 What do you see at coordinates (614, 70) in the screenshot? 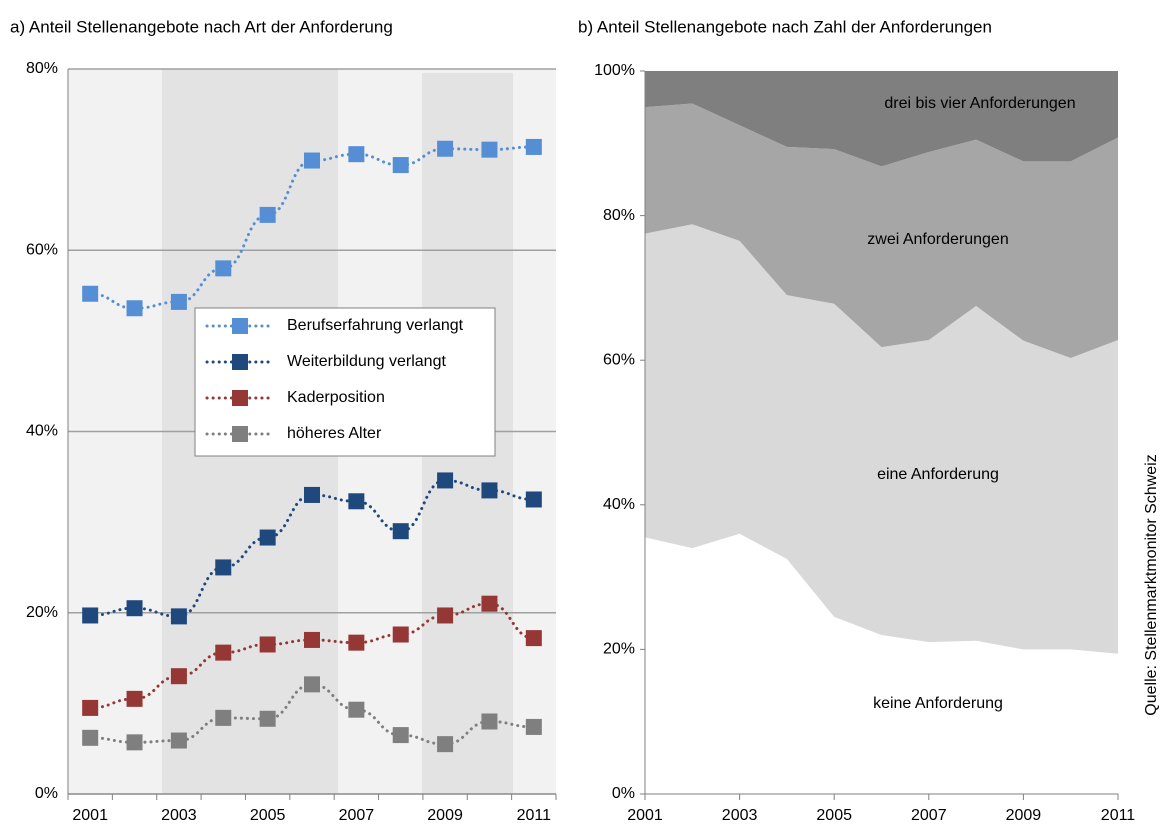
I see `y-tick-label: 100%` at bounding box center [614, 70].